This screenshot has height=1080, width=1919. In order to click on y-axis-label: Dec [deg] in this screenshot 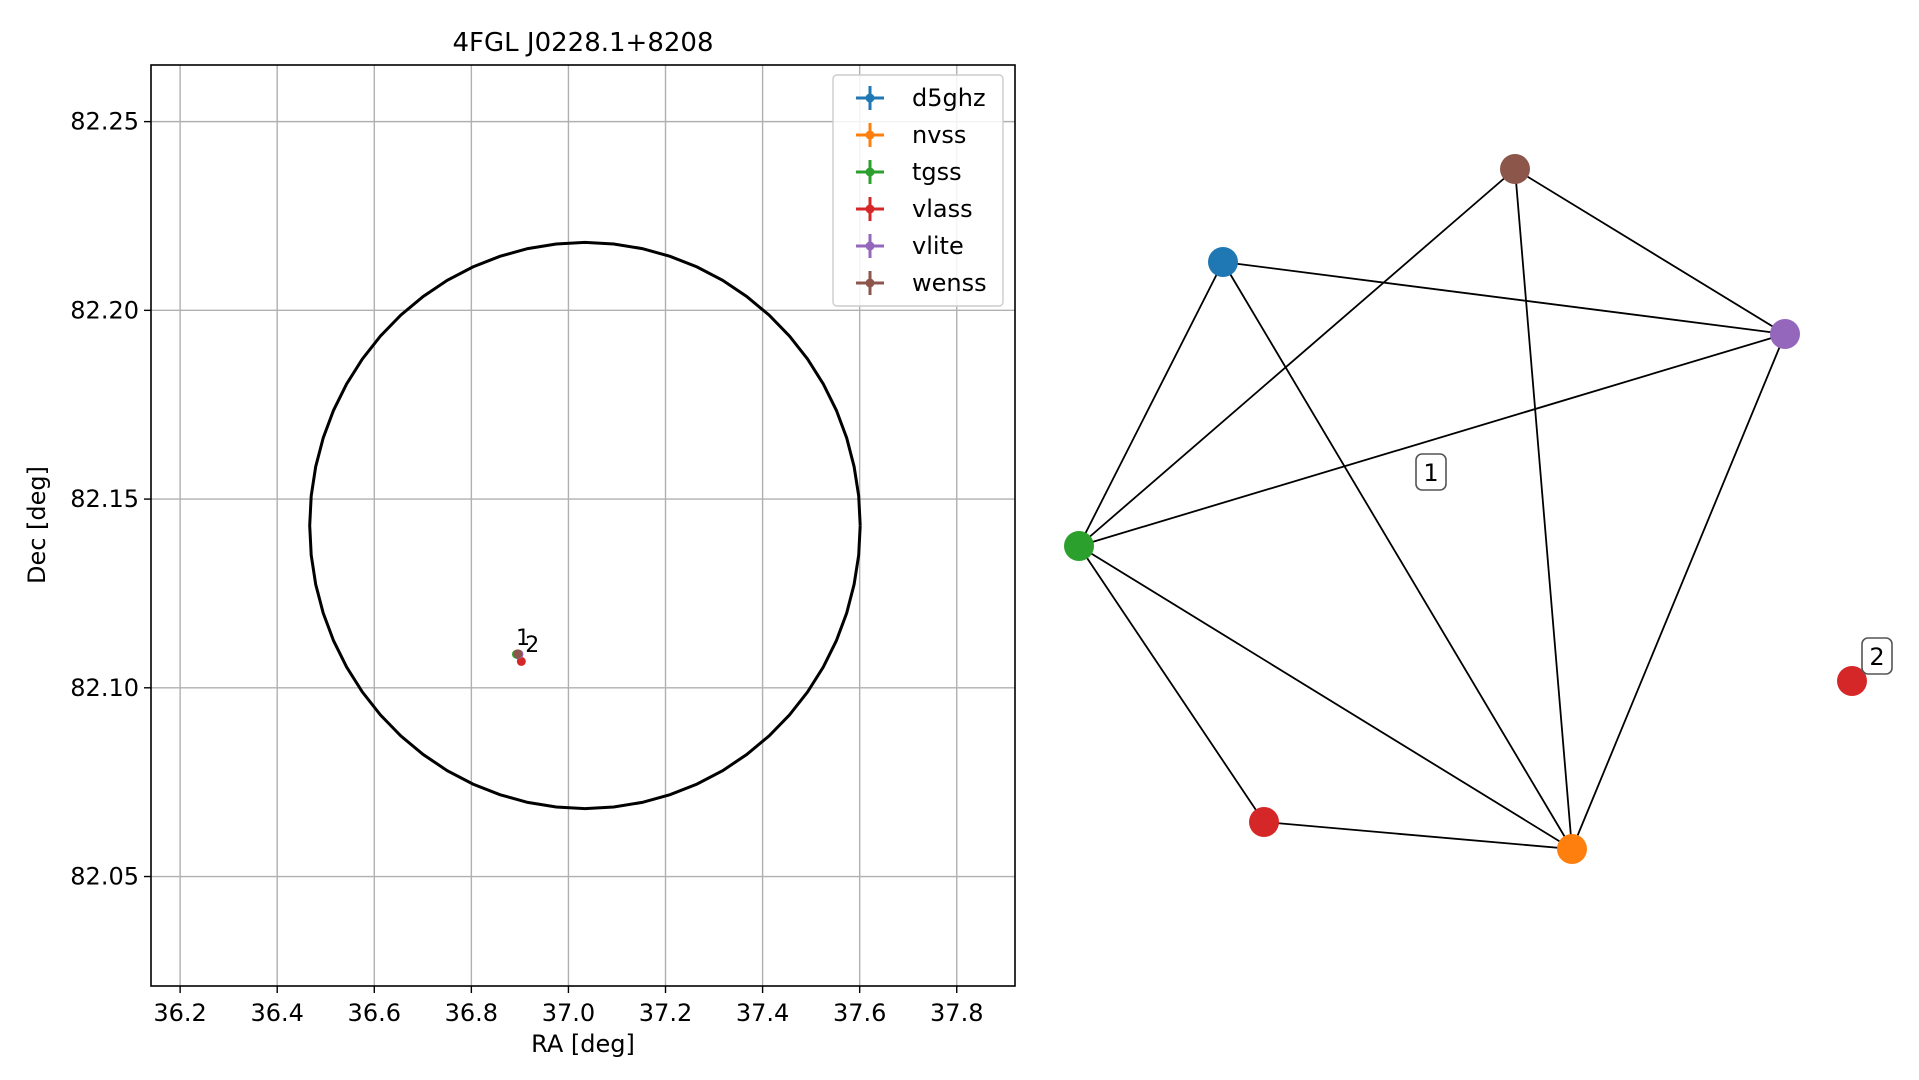, I will do `click(37, 525)`.